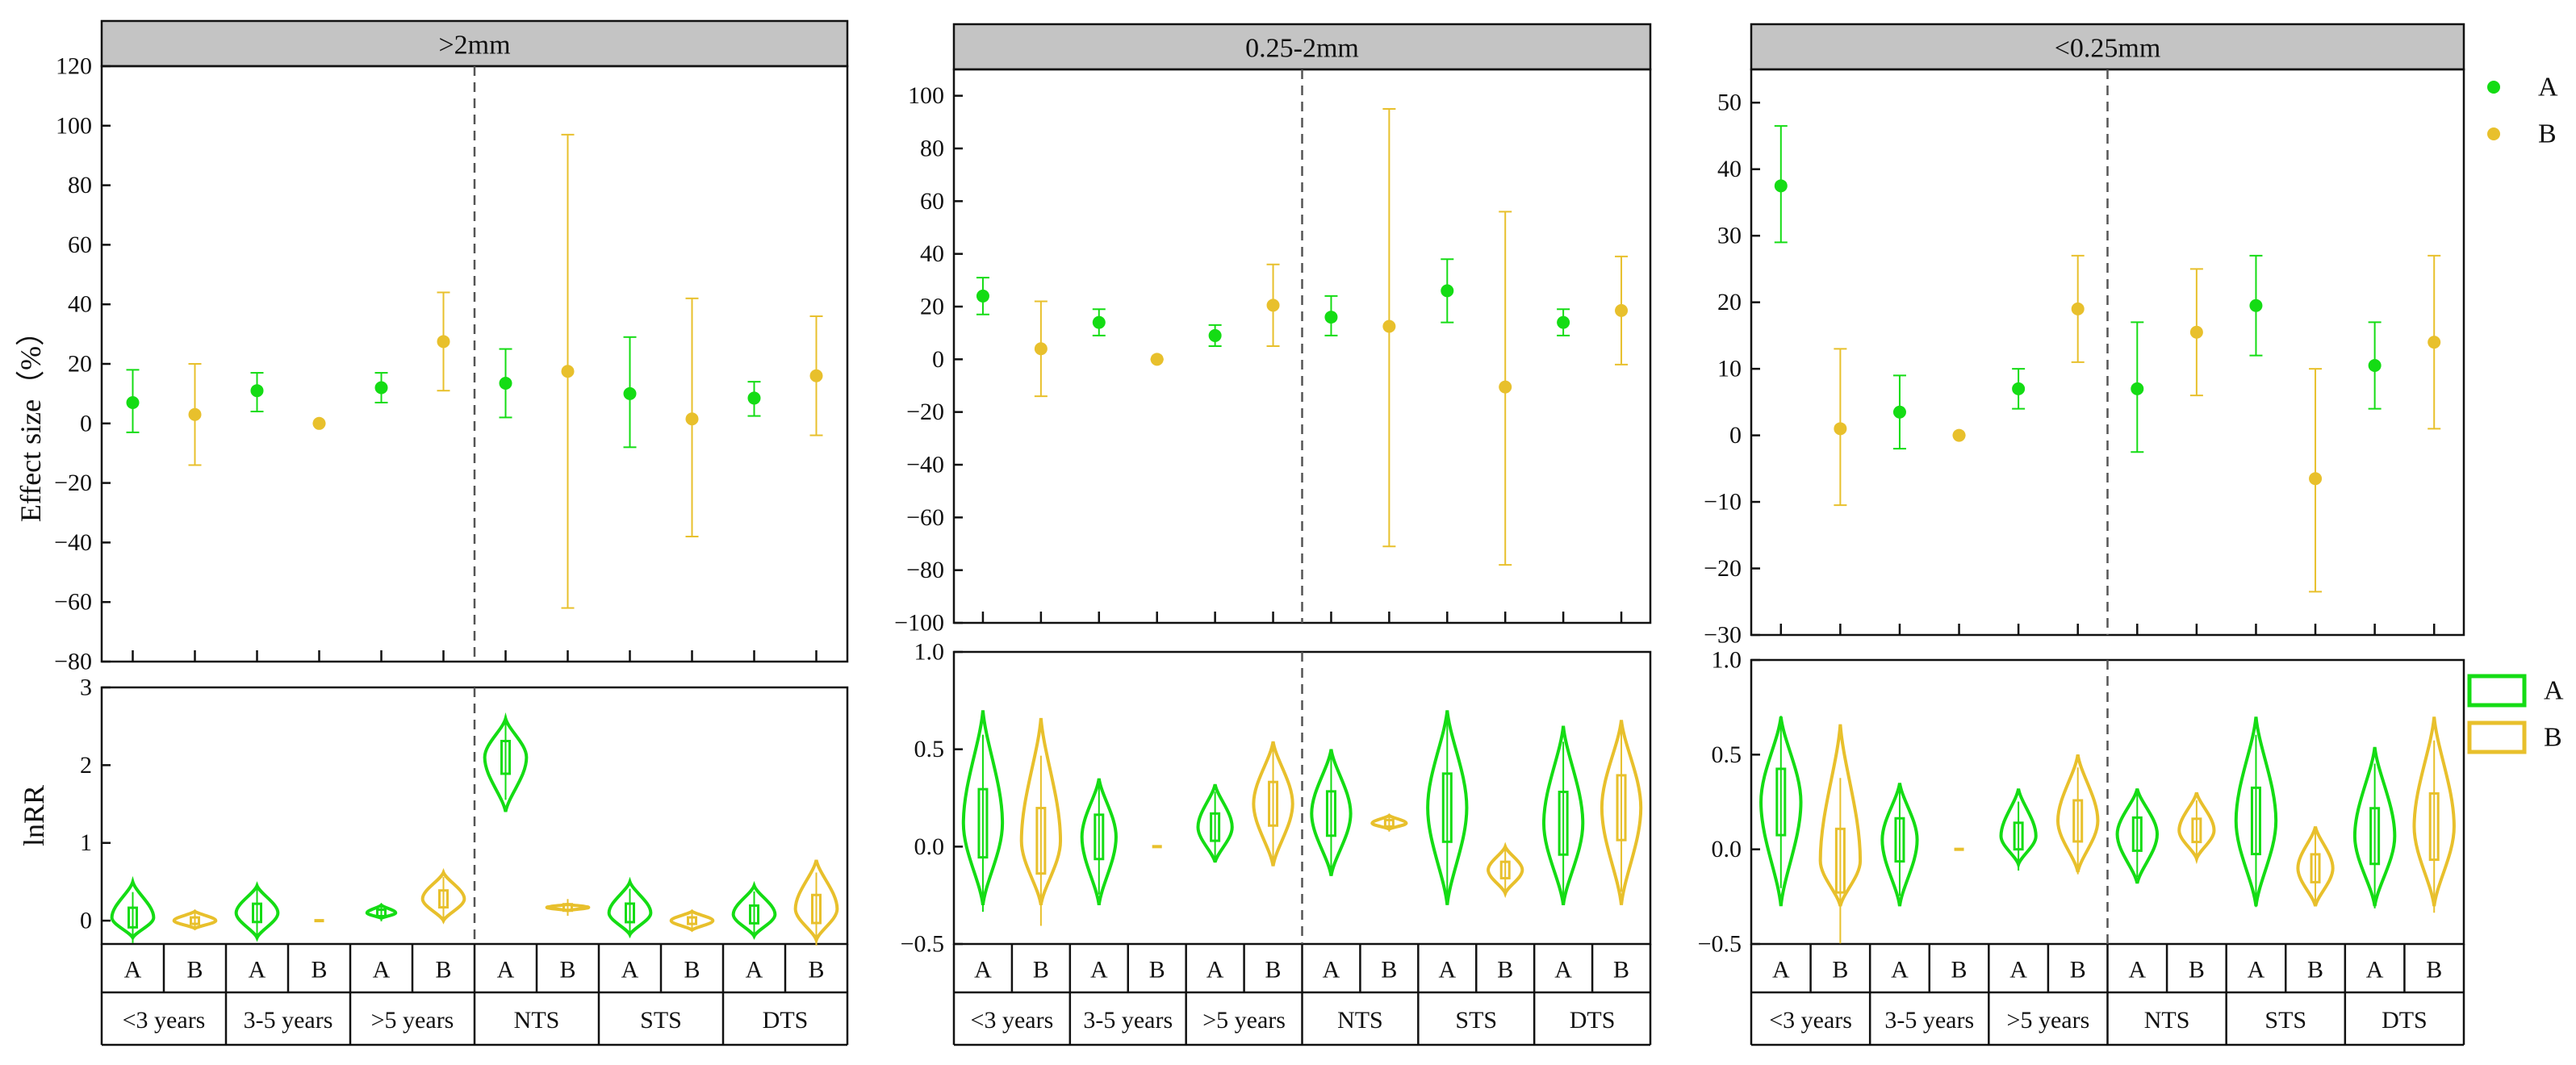  I want to click on y-tick-label: −60, so click(73, 602).